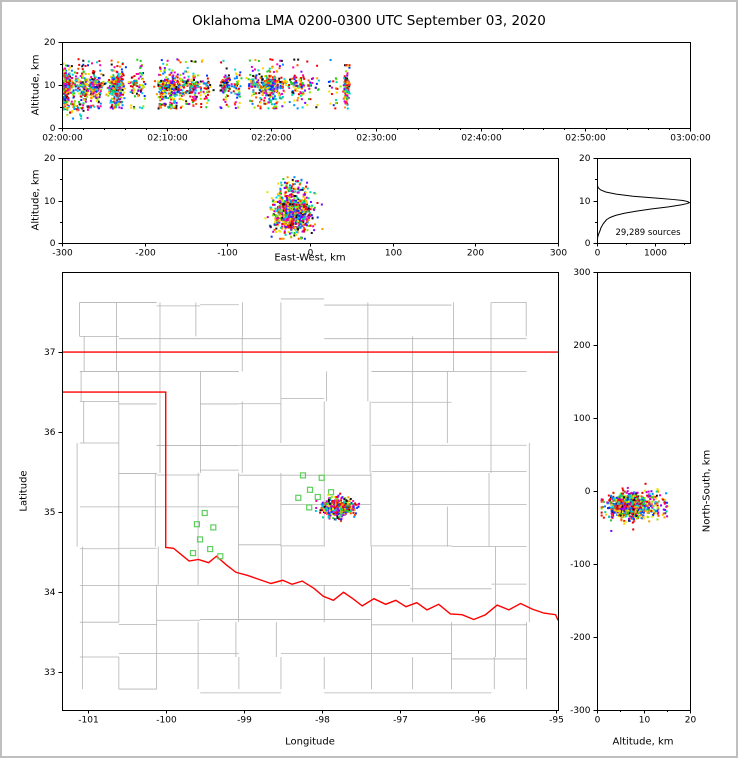 Image resolution: width=738 pixels, height=758 pixels. What do you see at coordinates (24, 491) in the screenshot?
I see `map-ylabel: Latitude` at bounding box center [24, 491].